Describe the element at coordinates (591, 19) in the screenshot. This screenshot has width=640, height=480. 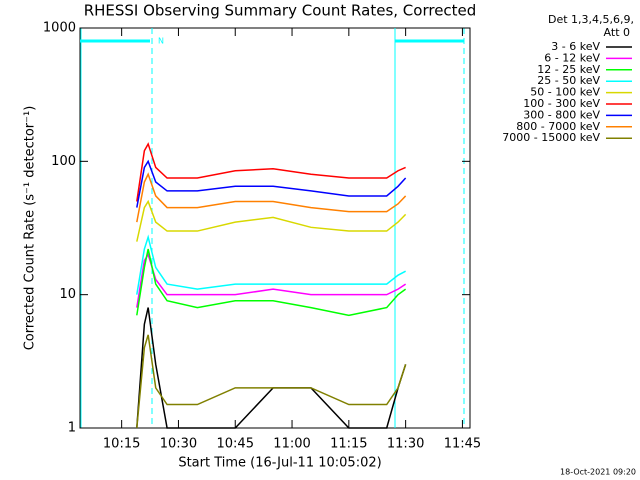
I see `legend-title: Det 1,3,4,5,6,9,` at that location.